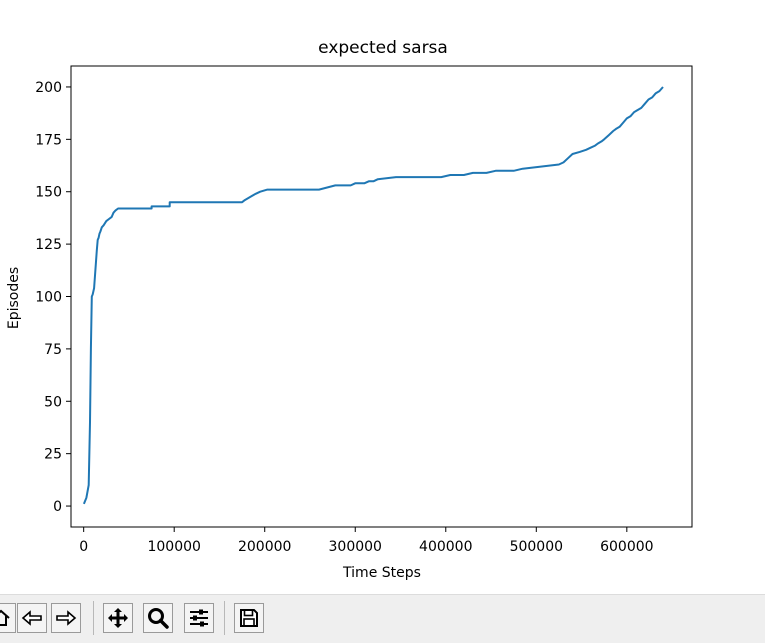  I want to click on y-tick-label: 175, so click(48, 140).